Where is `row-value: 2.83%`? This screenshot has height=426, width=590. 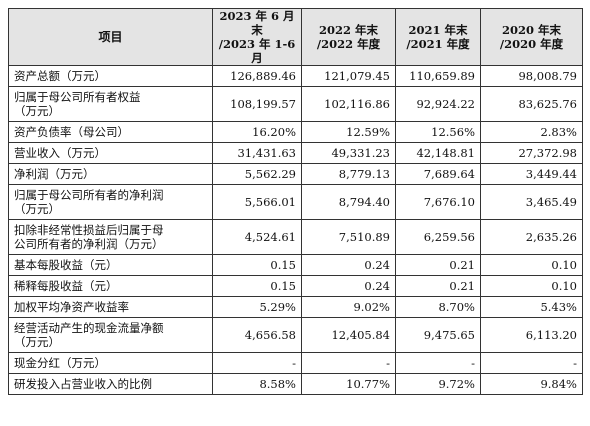 row-value: 2.83% is located at coordinates (531, 132).